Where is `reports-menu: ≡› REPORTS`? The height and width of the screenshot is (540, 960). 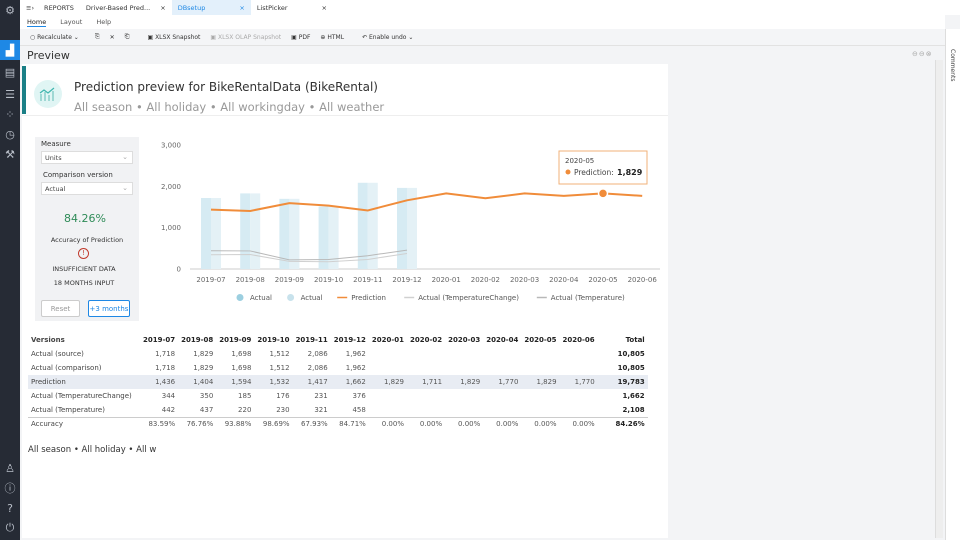 reports-menu: ≡› REPORTS is located at coordinates (50, 7).